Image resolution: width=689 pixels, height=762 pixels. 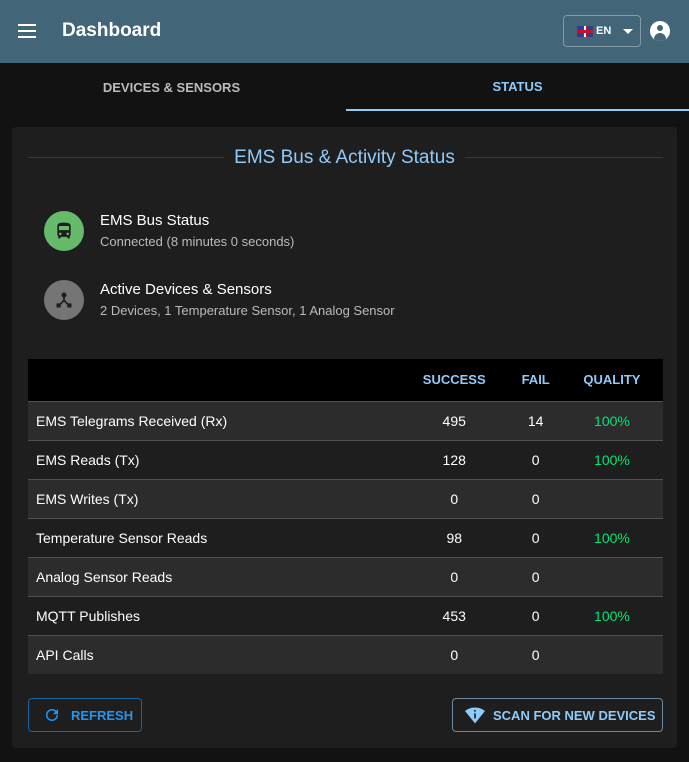 I want to click on refresh-icon, so click(x=52, y=715).